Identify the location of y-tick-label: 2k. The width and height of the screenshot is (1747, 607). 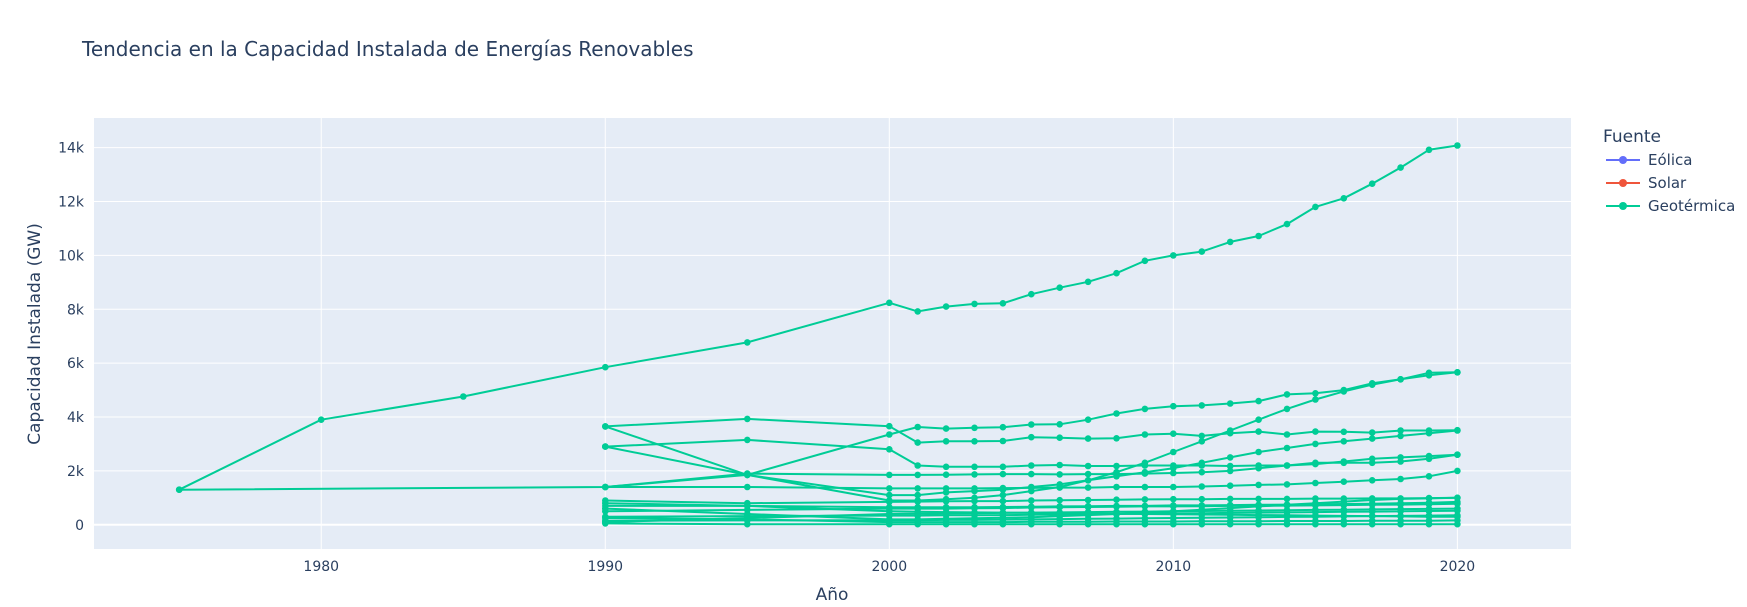
(76, 472).